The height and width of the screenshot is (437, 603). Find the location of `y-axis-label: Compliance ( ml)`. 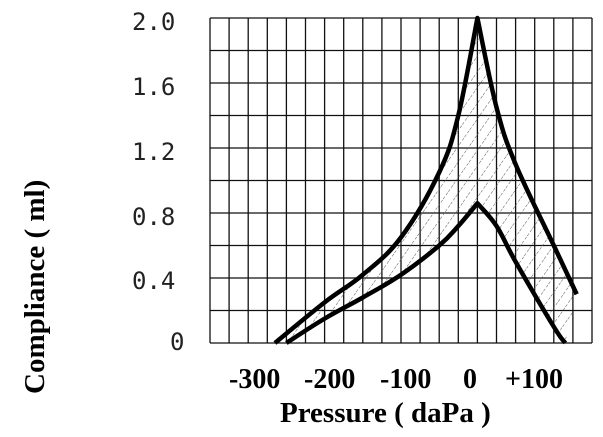

y-axis-label: Compliance ( ml) is located at coordinates (35, 287).